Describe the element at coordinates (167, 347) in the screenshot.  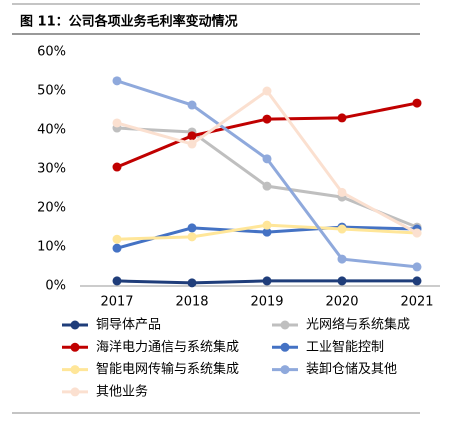
I see `legend-label: 海洋电力通信与系统集成` at that location.